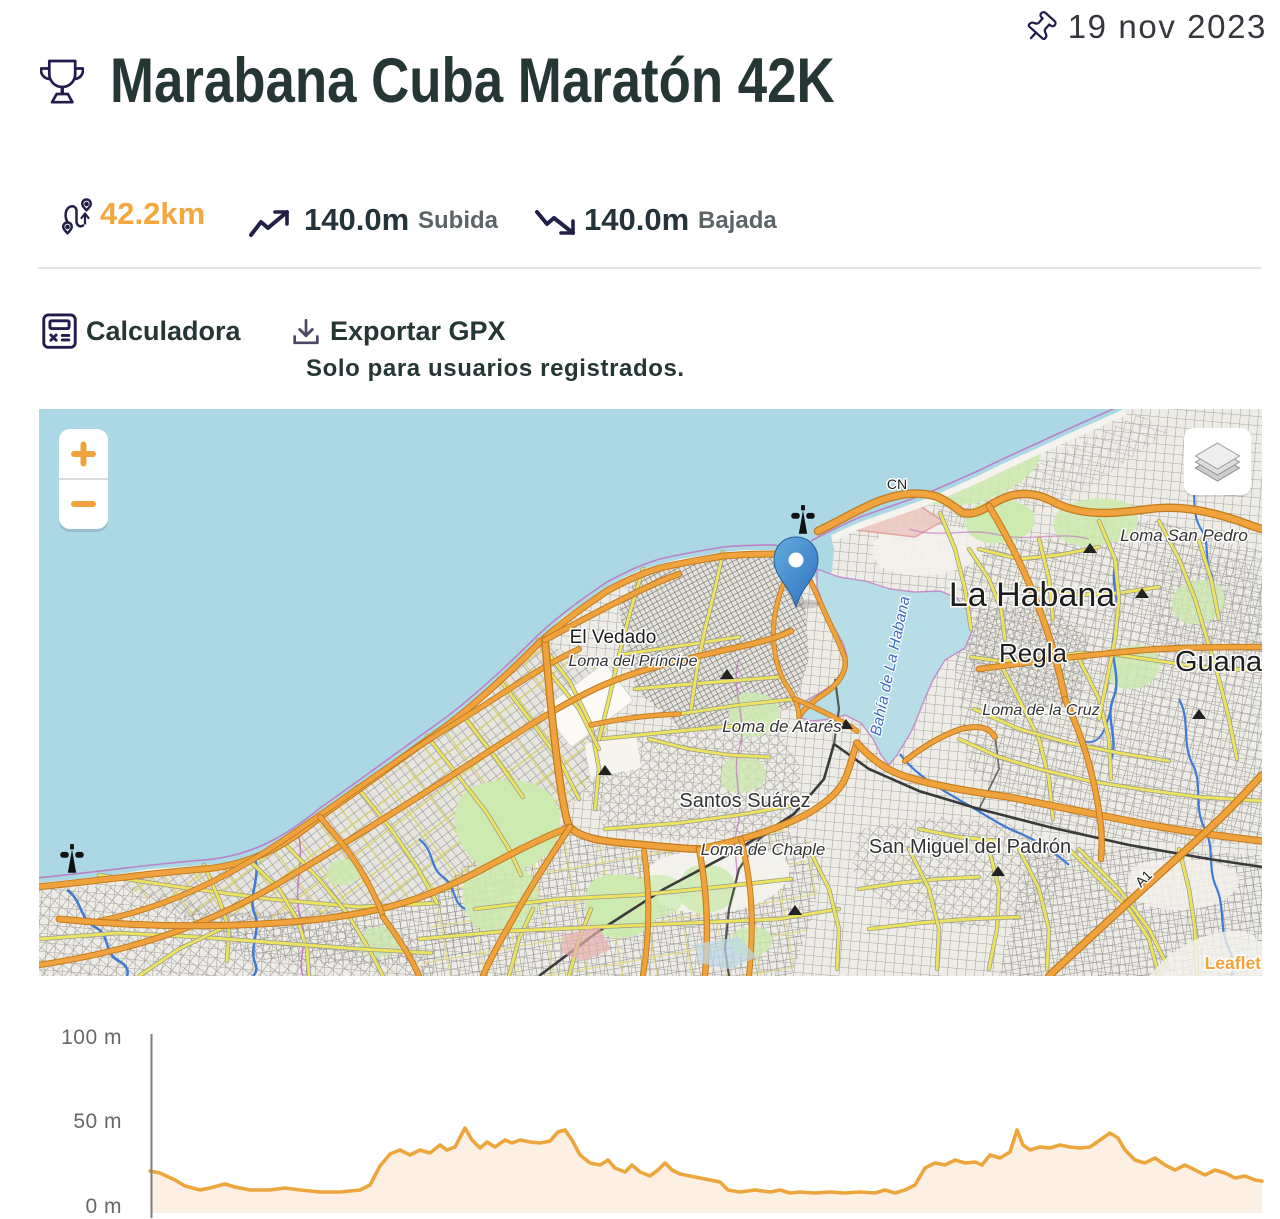  I want to click on svg-text: Loma San Pedro, so click(1184, 535).